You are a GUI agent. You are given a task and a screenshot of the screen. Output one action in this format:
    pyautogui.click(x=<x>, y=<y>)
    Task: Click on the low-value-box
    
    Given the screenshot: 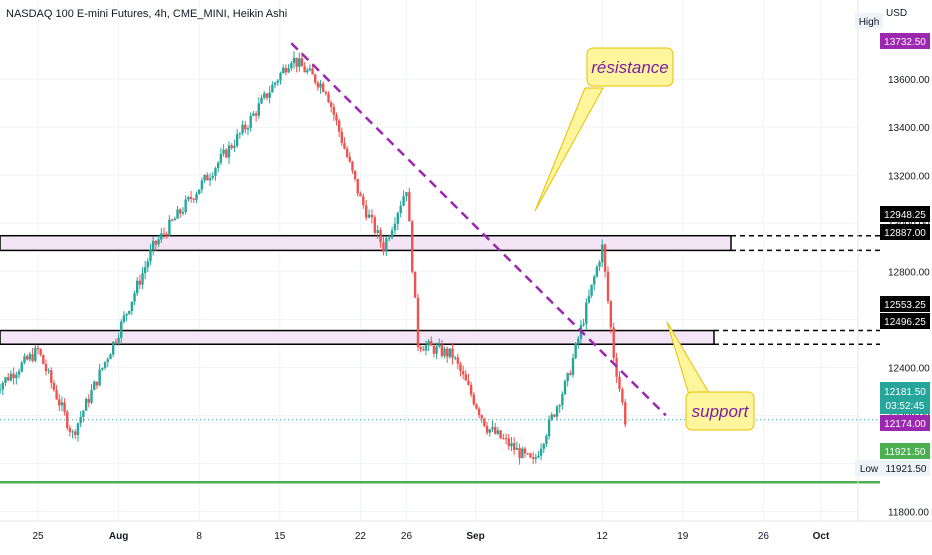 What is the action you would take?
    pyautogui.click(x=906, y=468)
    